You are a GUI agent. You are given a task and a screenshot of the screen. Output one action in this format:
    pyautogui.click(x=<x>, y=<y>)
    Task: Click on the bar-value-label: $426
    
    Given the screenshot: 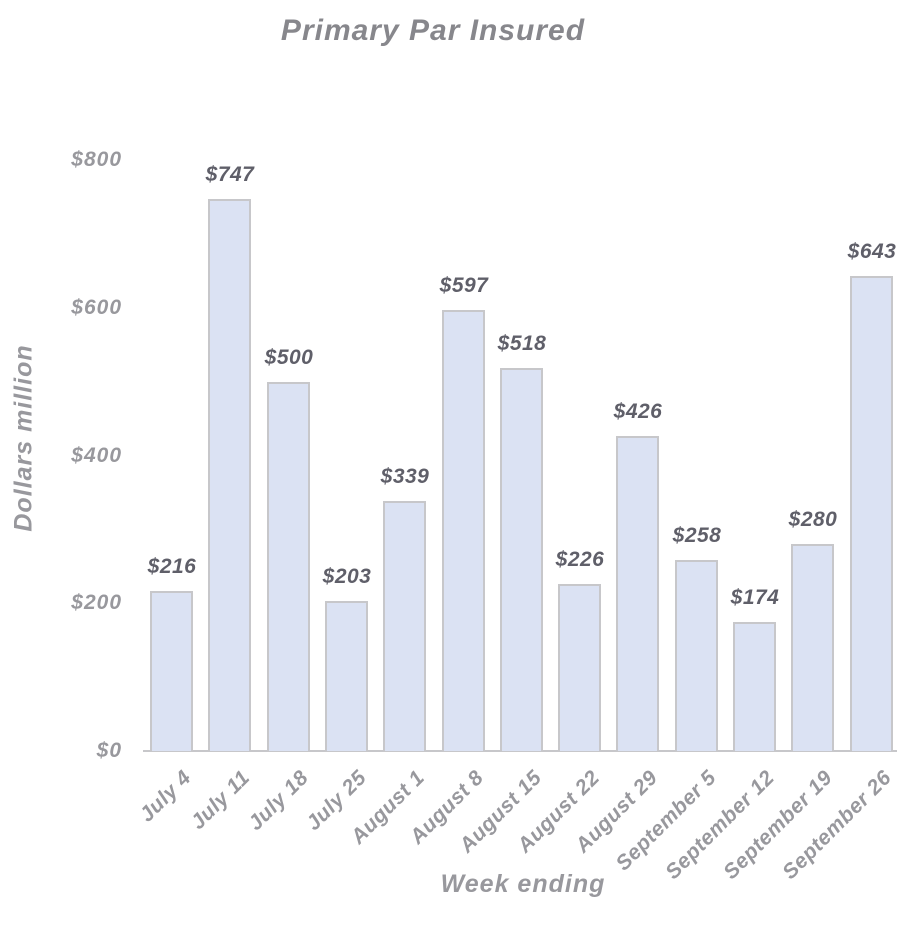 What is the action you would take?
    pyautogui.click(x=638, y=411)
    